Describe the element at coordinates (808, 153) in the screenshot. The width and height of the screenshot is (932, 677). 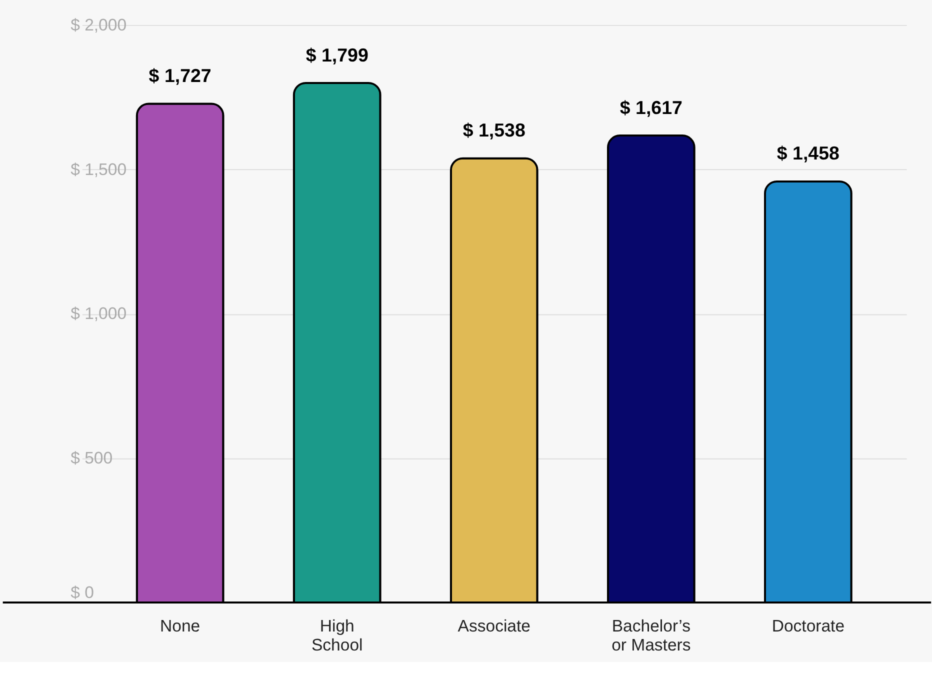
I see `data-label: $ 1,458` at that location.